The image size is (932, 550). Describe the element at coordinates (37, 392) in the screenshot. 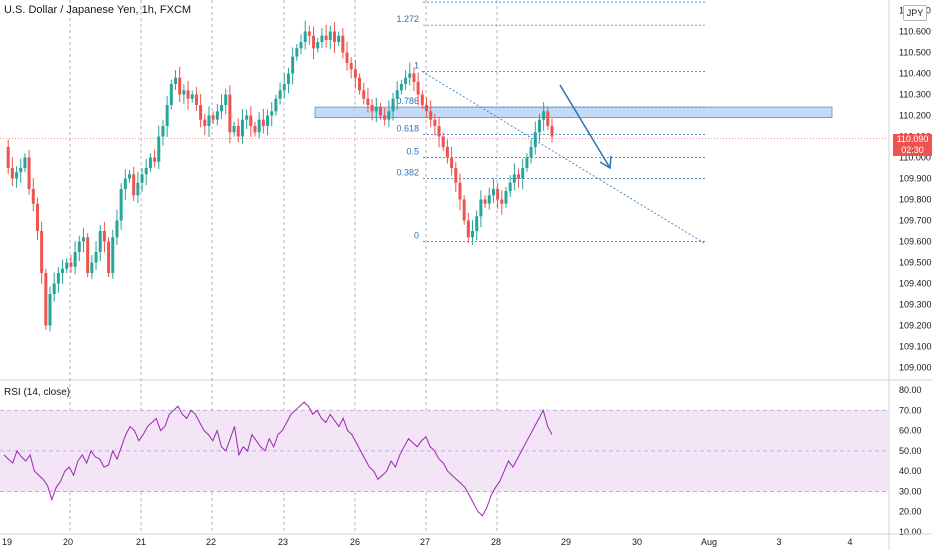

I see `rsi-indicator-label: RSI (14, close)` at that location.